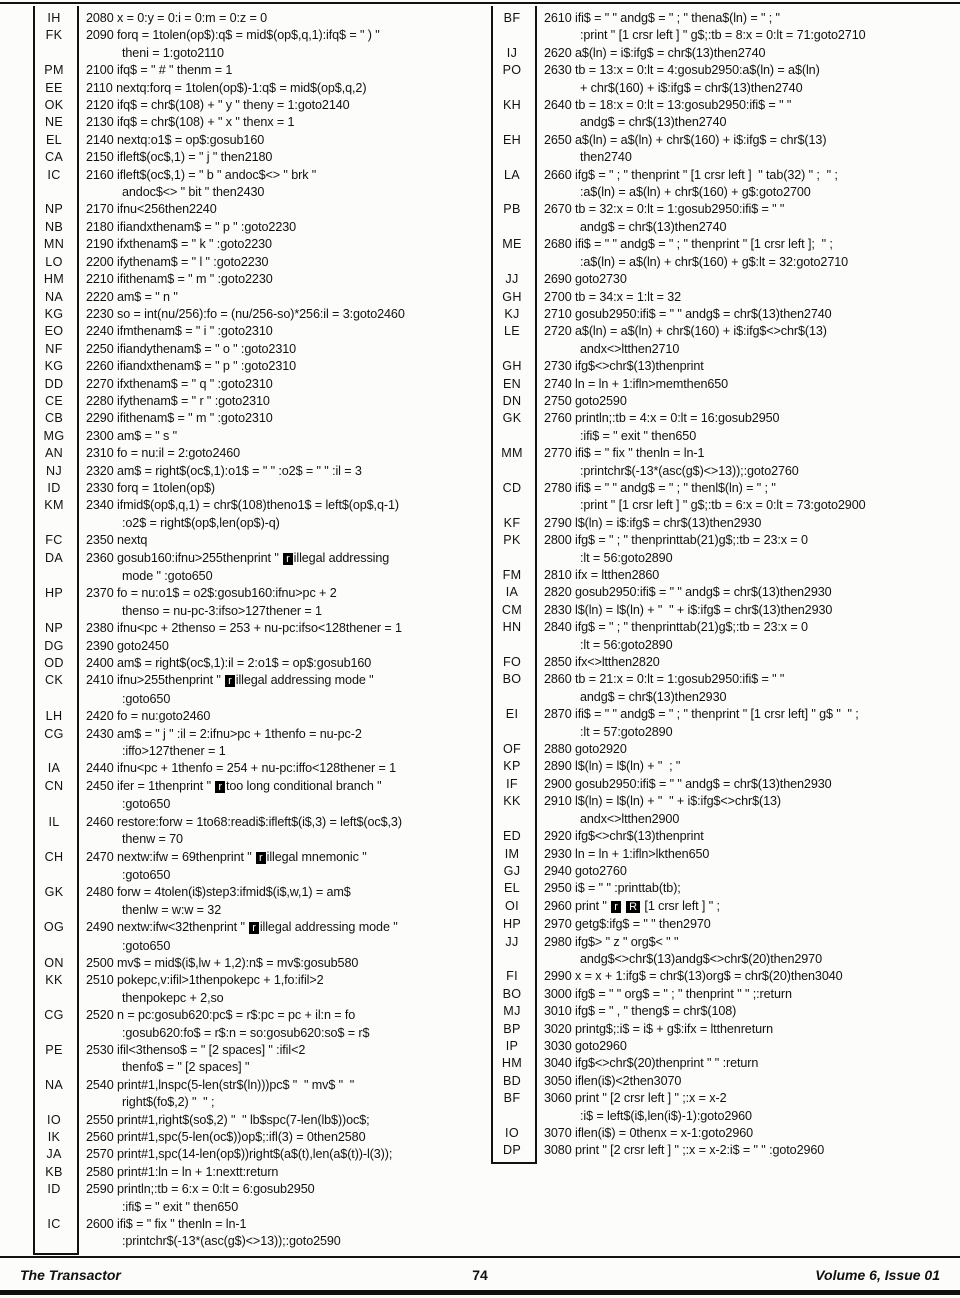 The image size is (960, 1298). Describe the element at coordinates (613, 1080) in the screenshot. I see `code-line: 3050 iflen(i$)<2then3070` at that location.